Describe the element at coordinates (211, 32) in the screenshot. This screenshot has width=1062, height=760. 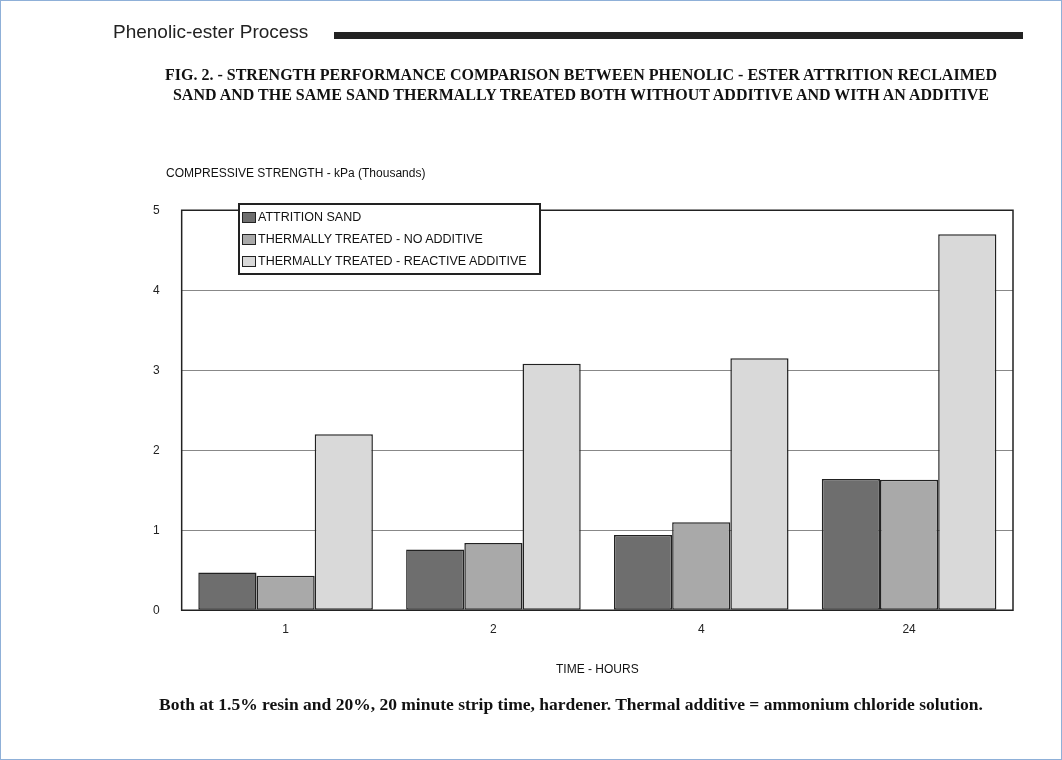
I see `text: Phenolic-ester Process` at that location.